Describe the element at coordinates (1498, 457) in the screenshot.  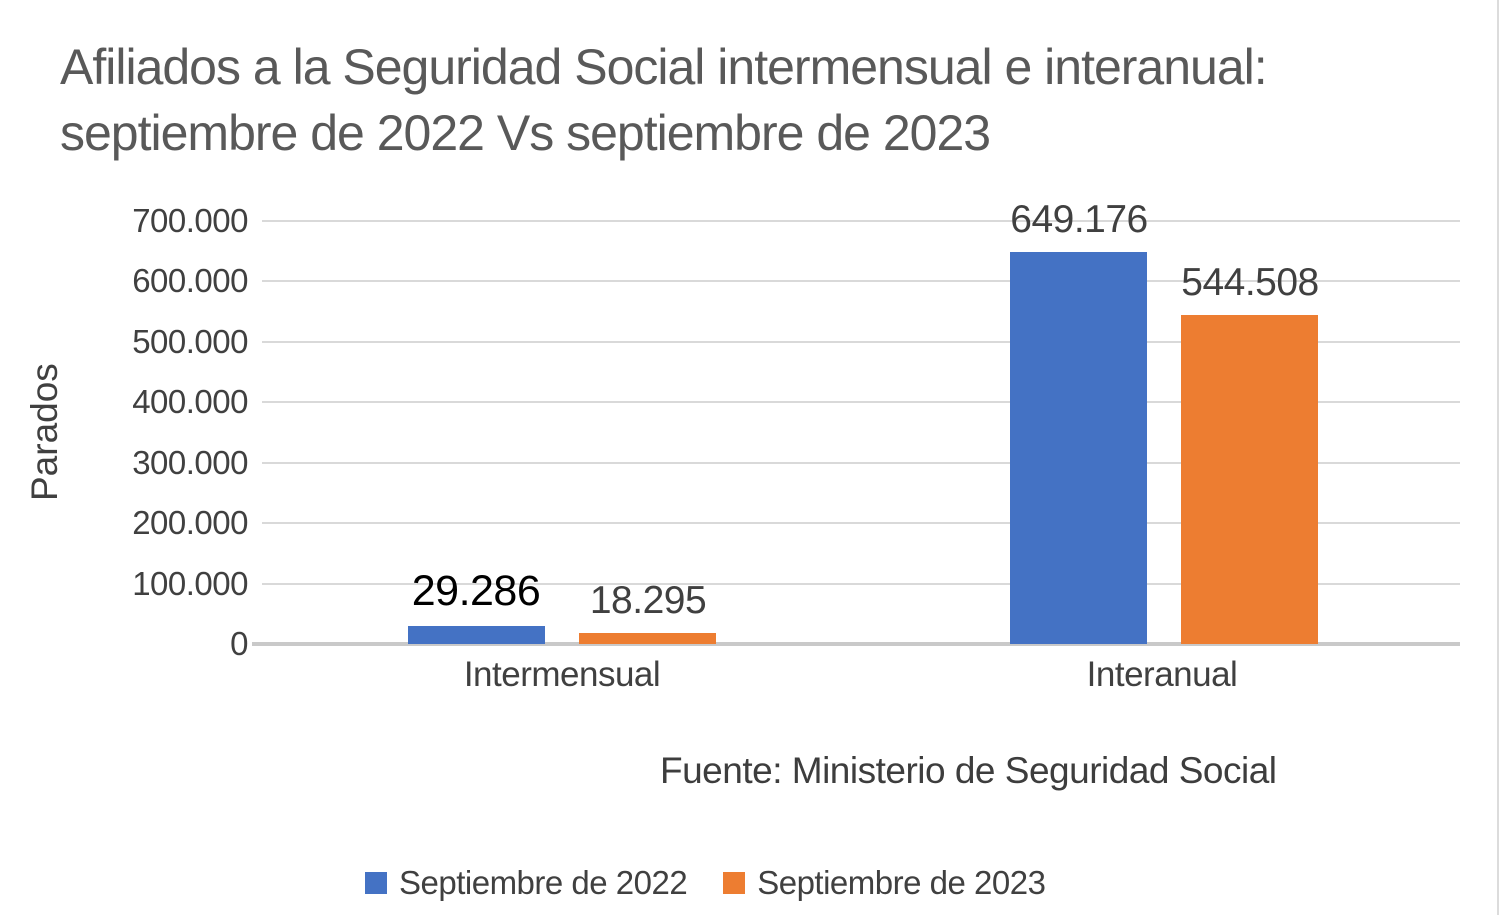
I see `screenshot-right-edge` at that location.